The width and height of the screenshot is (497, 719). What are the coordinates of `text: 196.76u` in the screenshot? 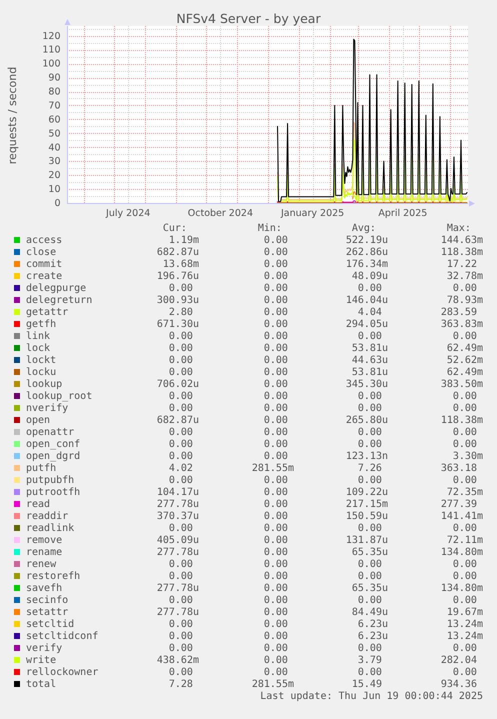 It's located at (177, 276).